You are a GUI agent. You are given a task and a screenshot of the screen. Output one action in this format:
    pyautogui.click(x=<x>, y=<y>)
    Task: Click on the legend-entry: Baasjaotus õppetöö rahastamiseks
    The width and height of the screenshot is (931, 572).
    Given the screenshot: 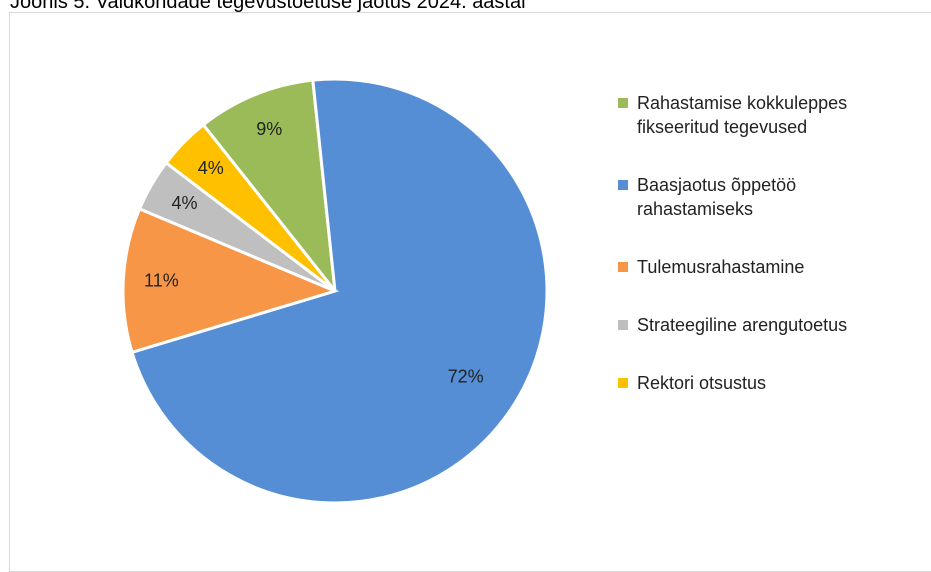 What is the action you would take?
    pyautogui.click(x=754, y=197)
    